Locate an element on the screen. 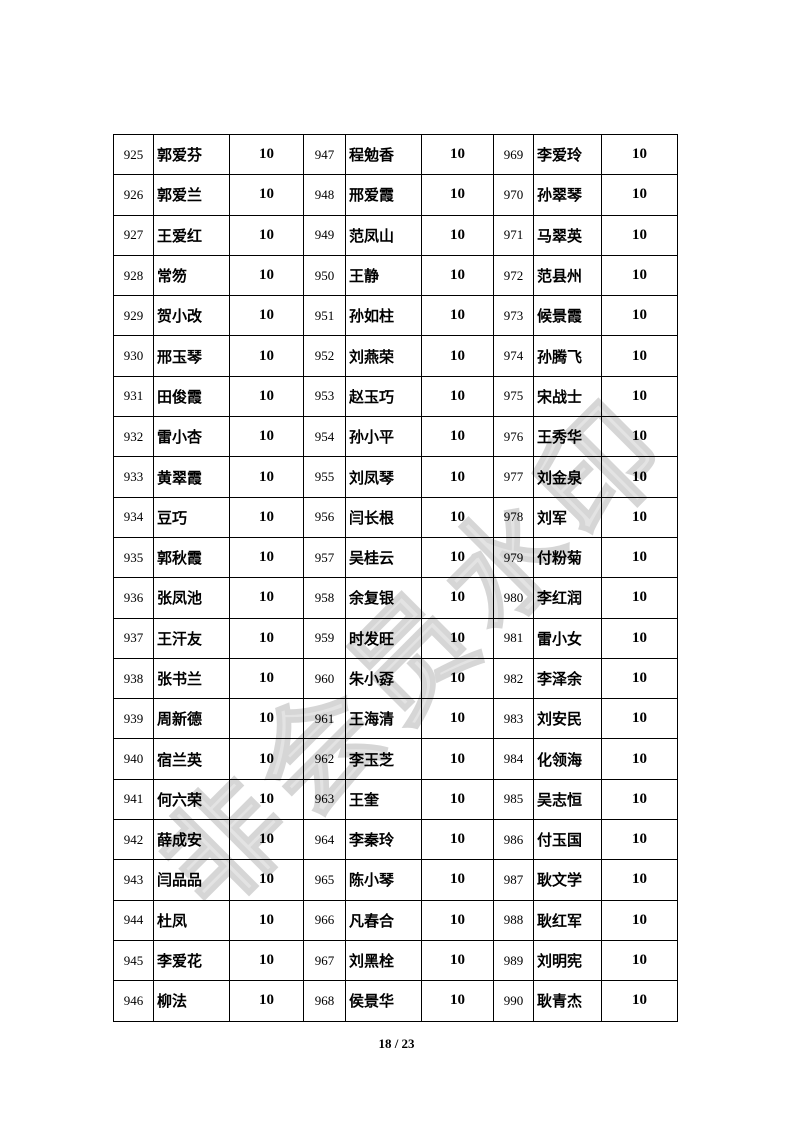 The image size is (793, 1122). entry-name-cell: 邢爱霞 is located at coordinates (383, 195).